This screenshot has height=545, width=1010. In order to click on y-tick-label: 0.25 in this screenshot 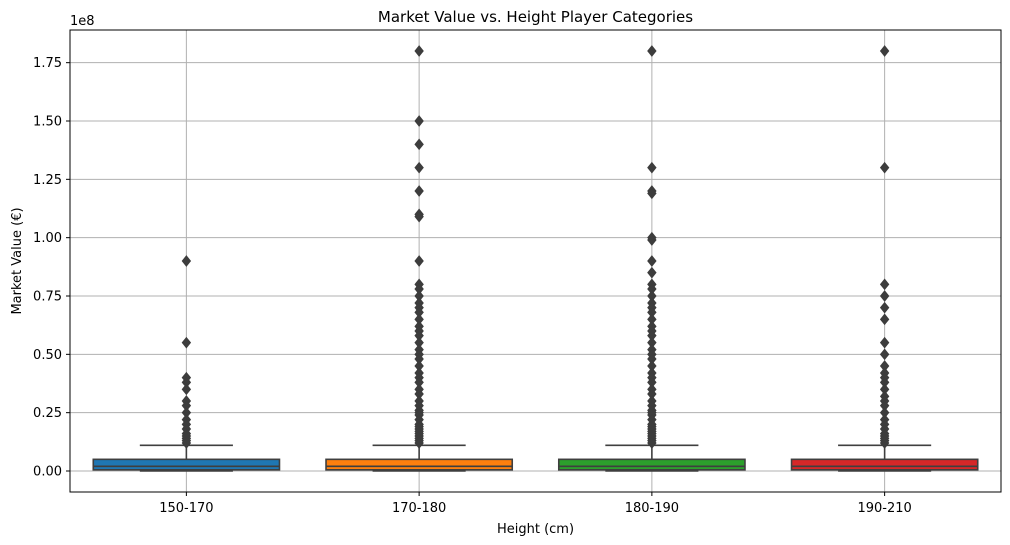, I will do `click(47, 413)`.